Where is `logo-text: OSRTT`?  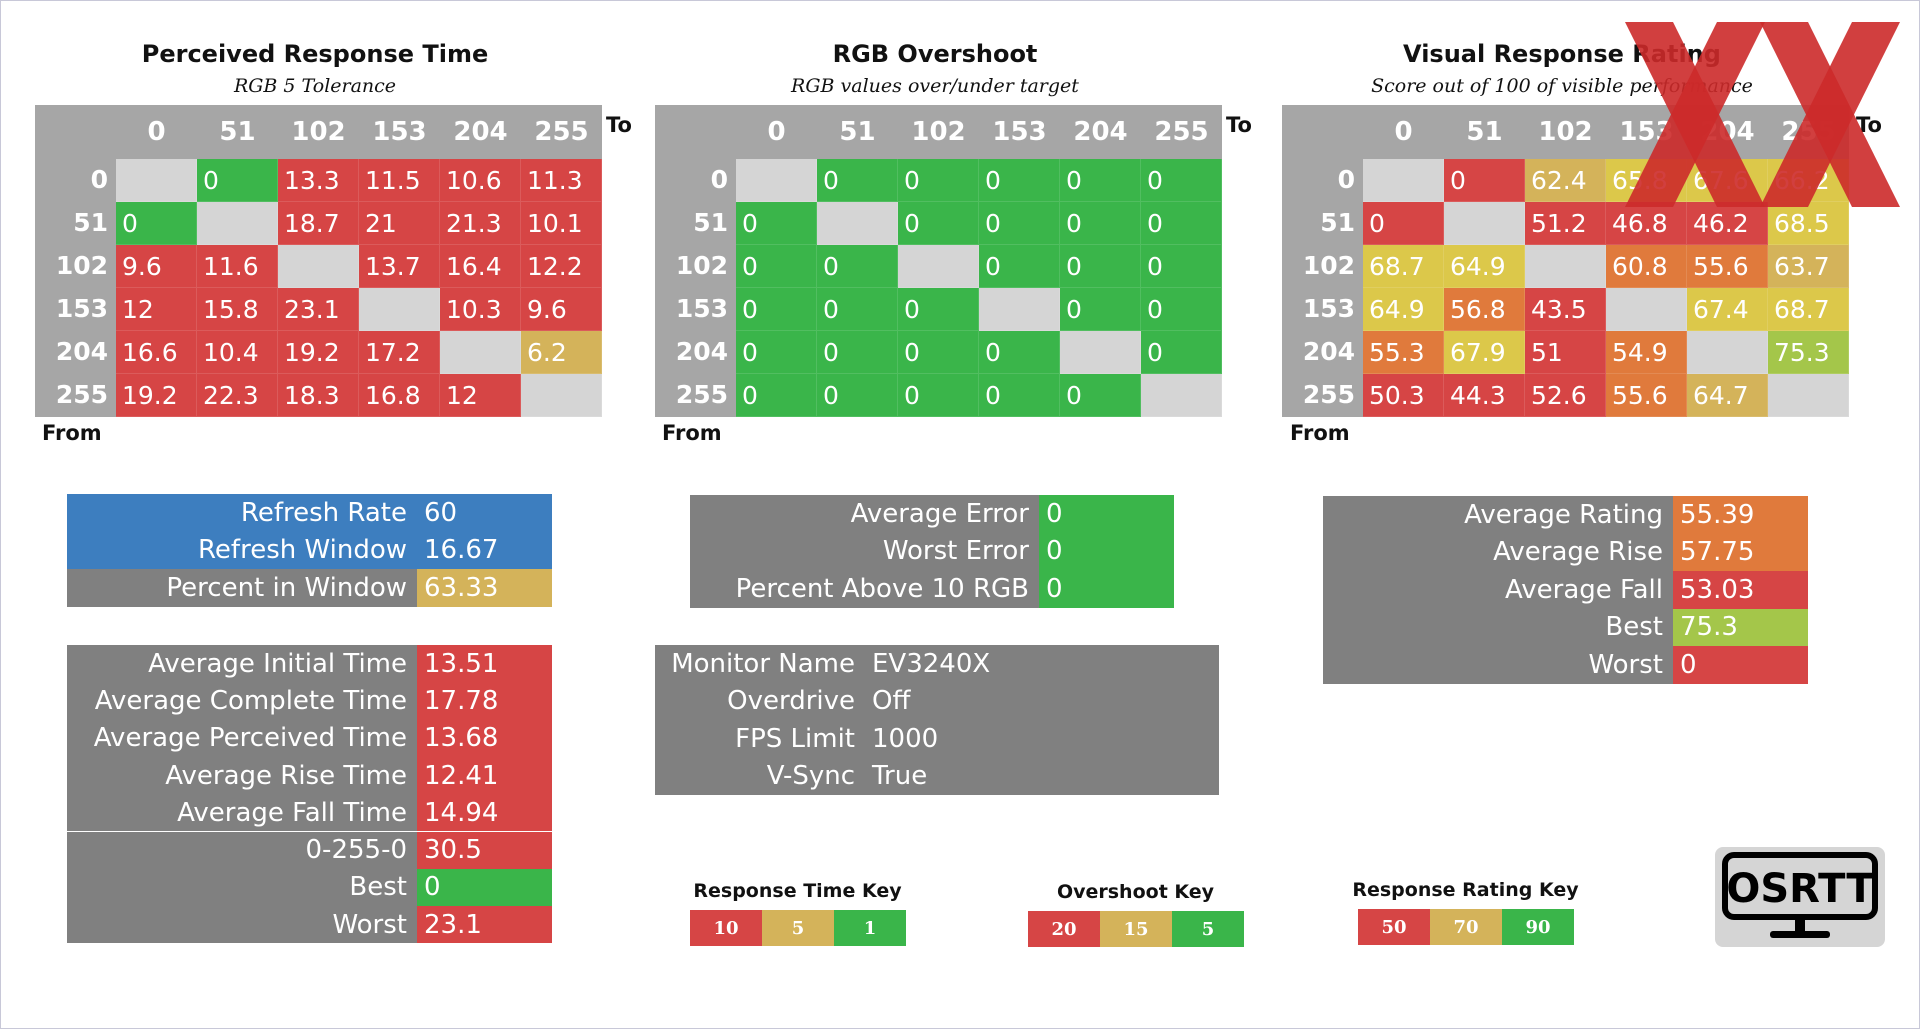
logo-text: OSRTT is located at coordinates (1800, 889).